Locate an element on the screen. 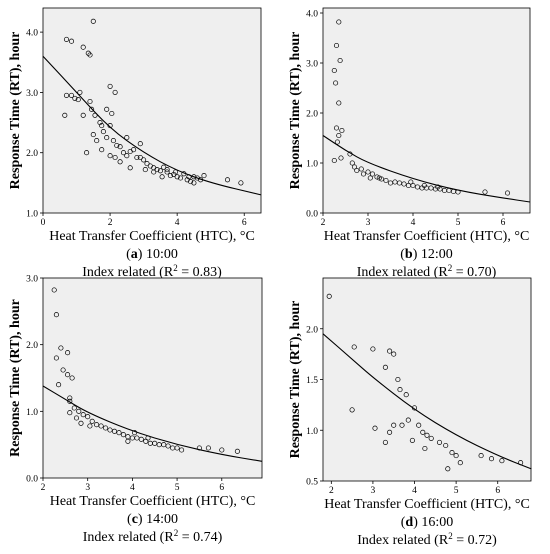 Image resolution: width=550 pixels, height=554 pixels. x-axis-label: Heat Transfer Coefficient (HTC), °C is located at coordinates (153, 501).